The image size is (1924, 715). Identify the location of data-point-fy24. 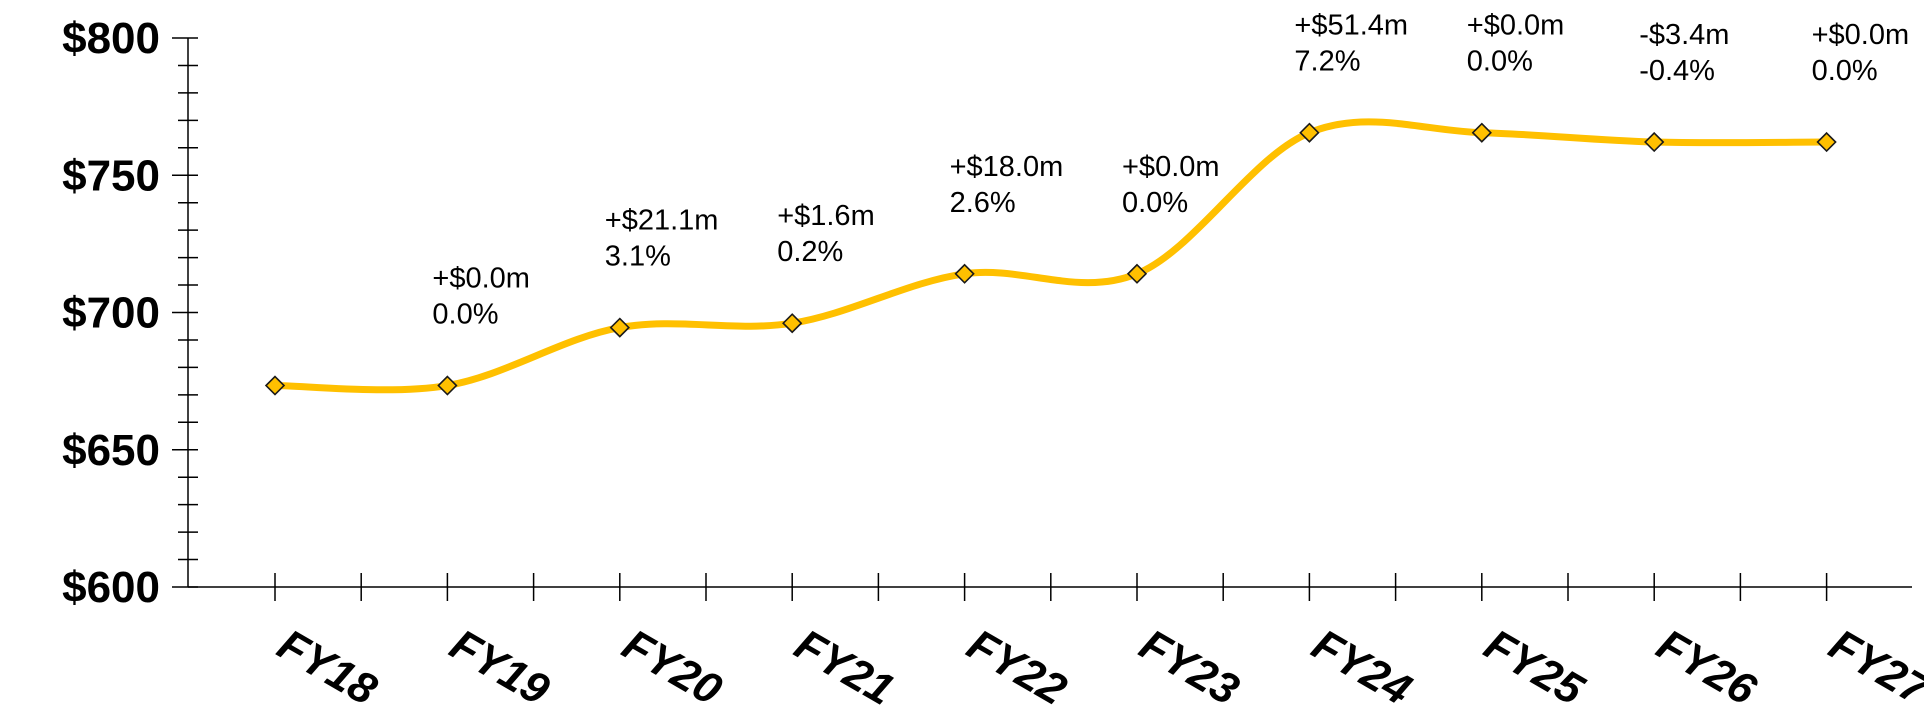
(1309, 132).